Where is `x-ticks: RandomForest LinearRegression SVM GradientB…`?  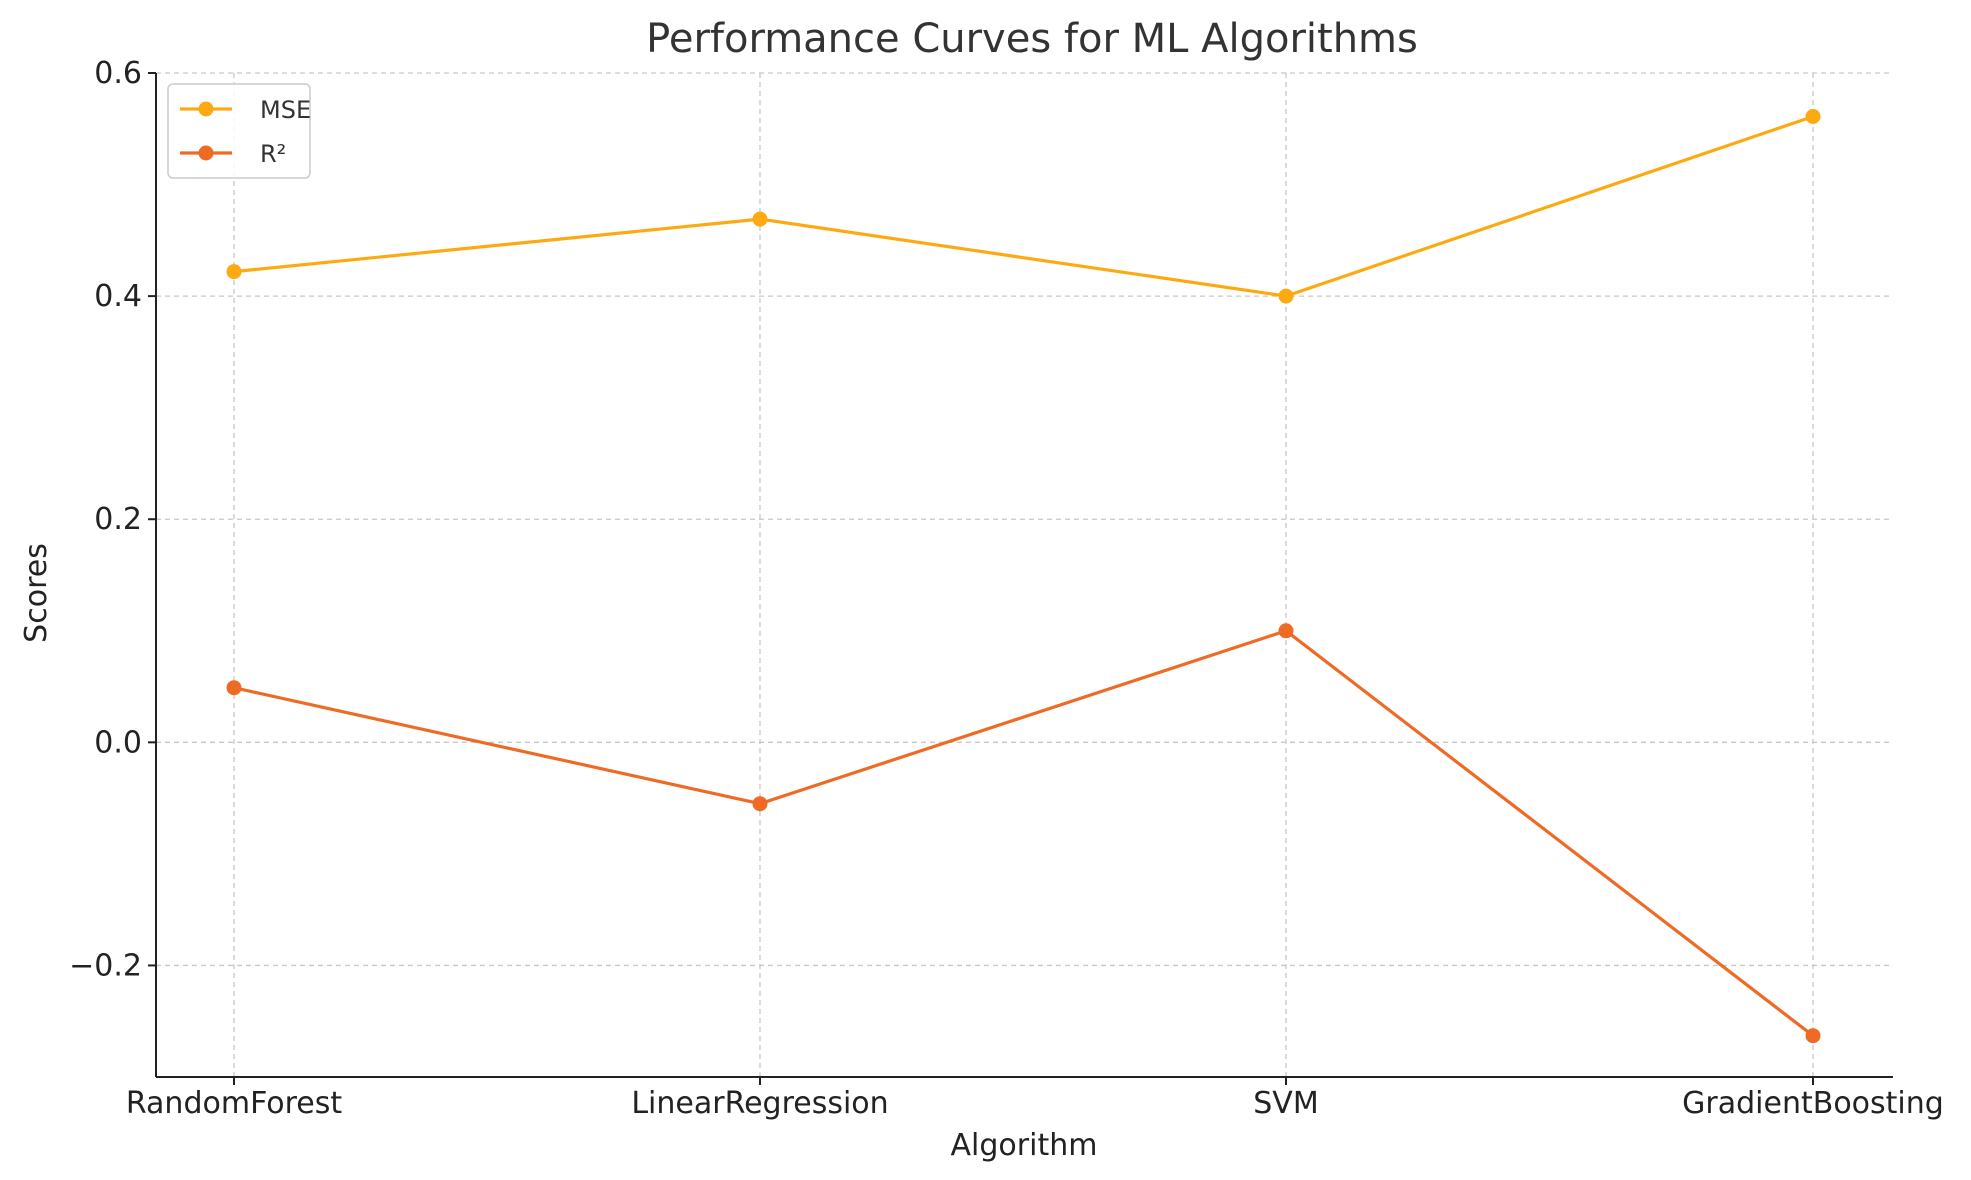 x-ticks: RandomForest LinearRegression SVM GradientB… is located at coordinates (1035, 1099).